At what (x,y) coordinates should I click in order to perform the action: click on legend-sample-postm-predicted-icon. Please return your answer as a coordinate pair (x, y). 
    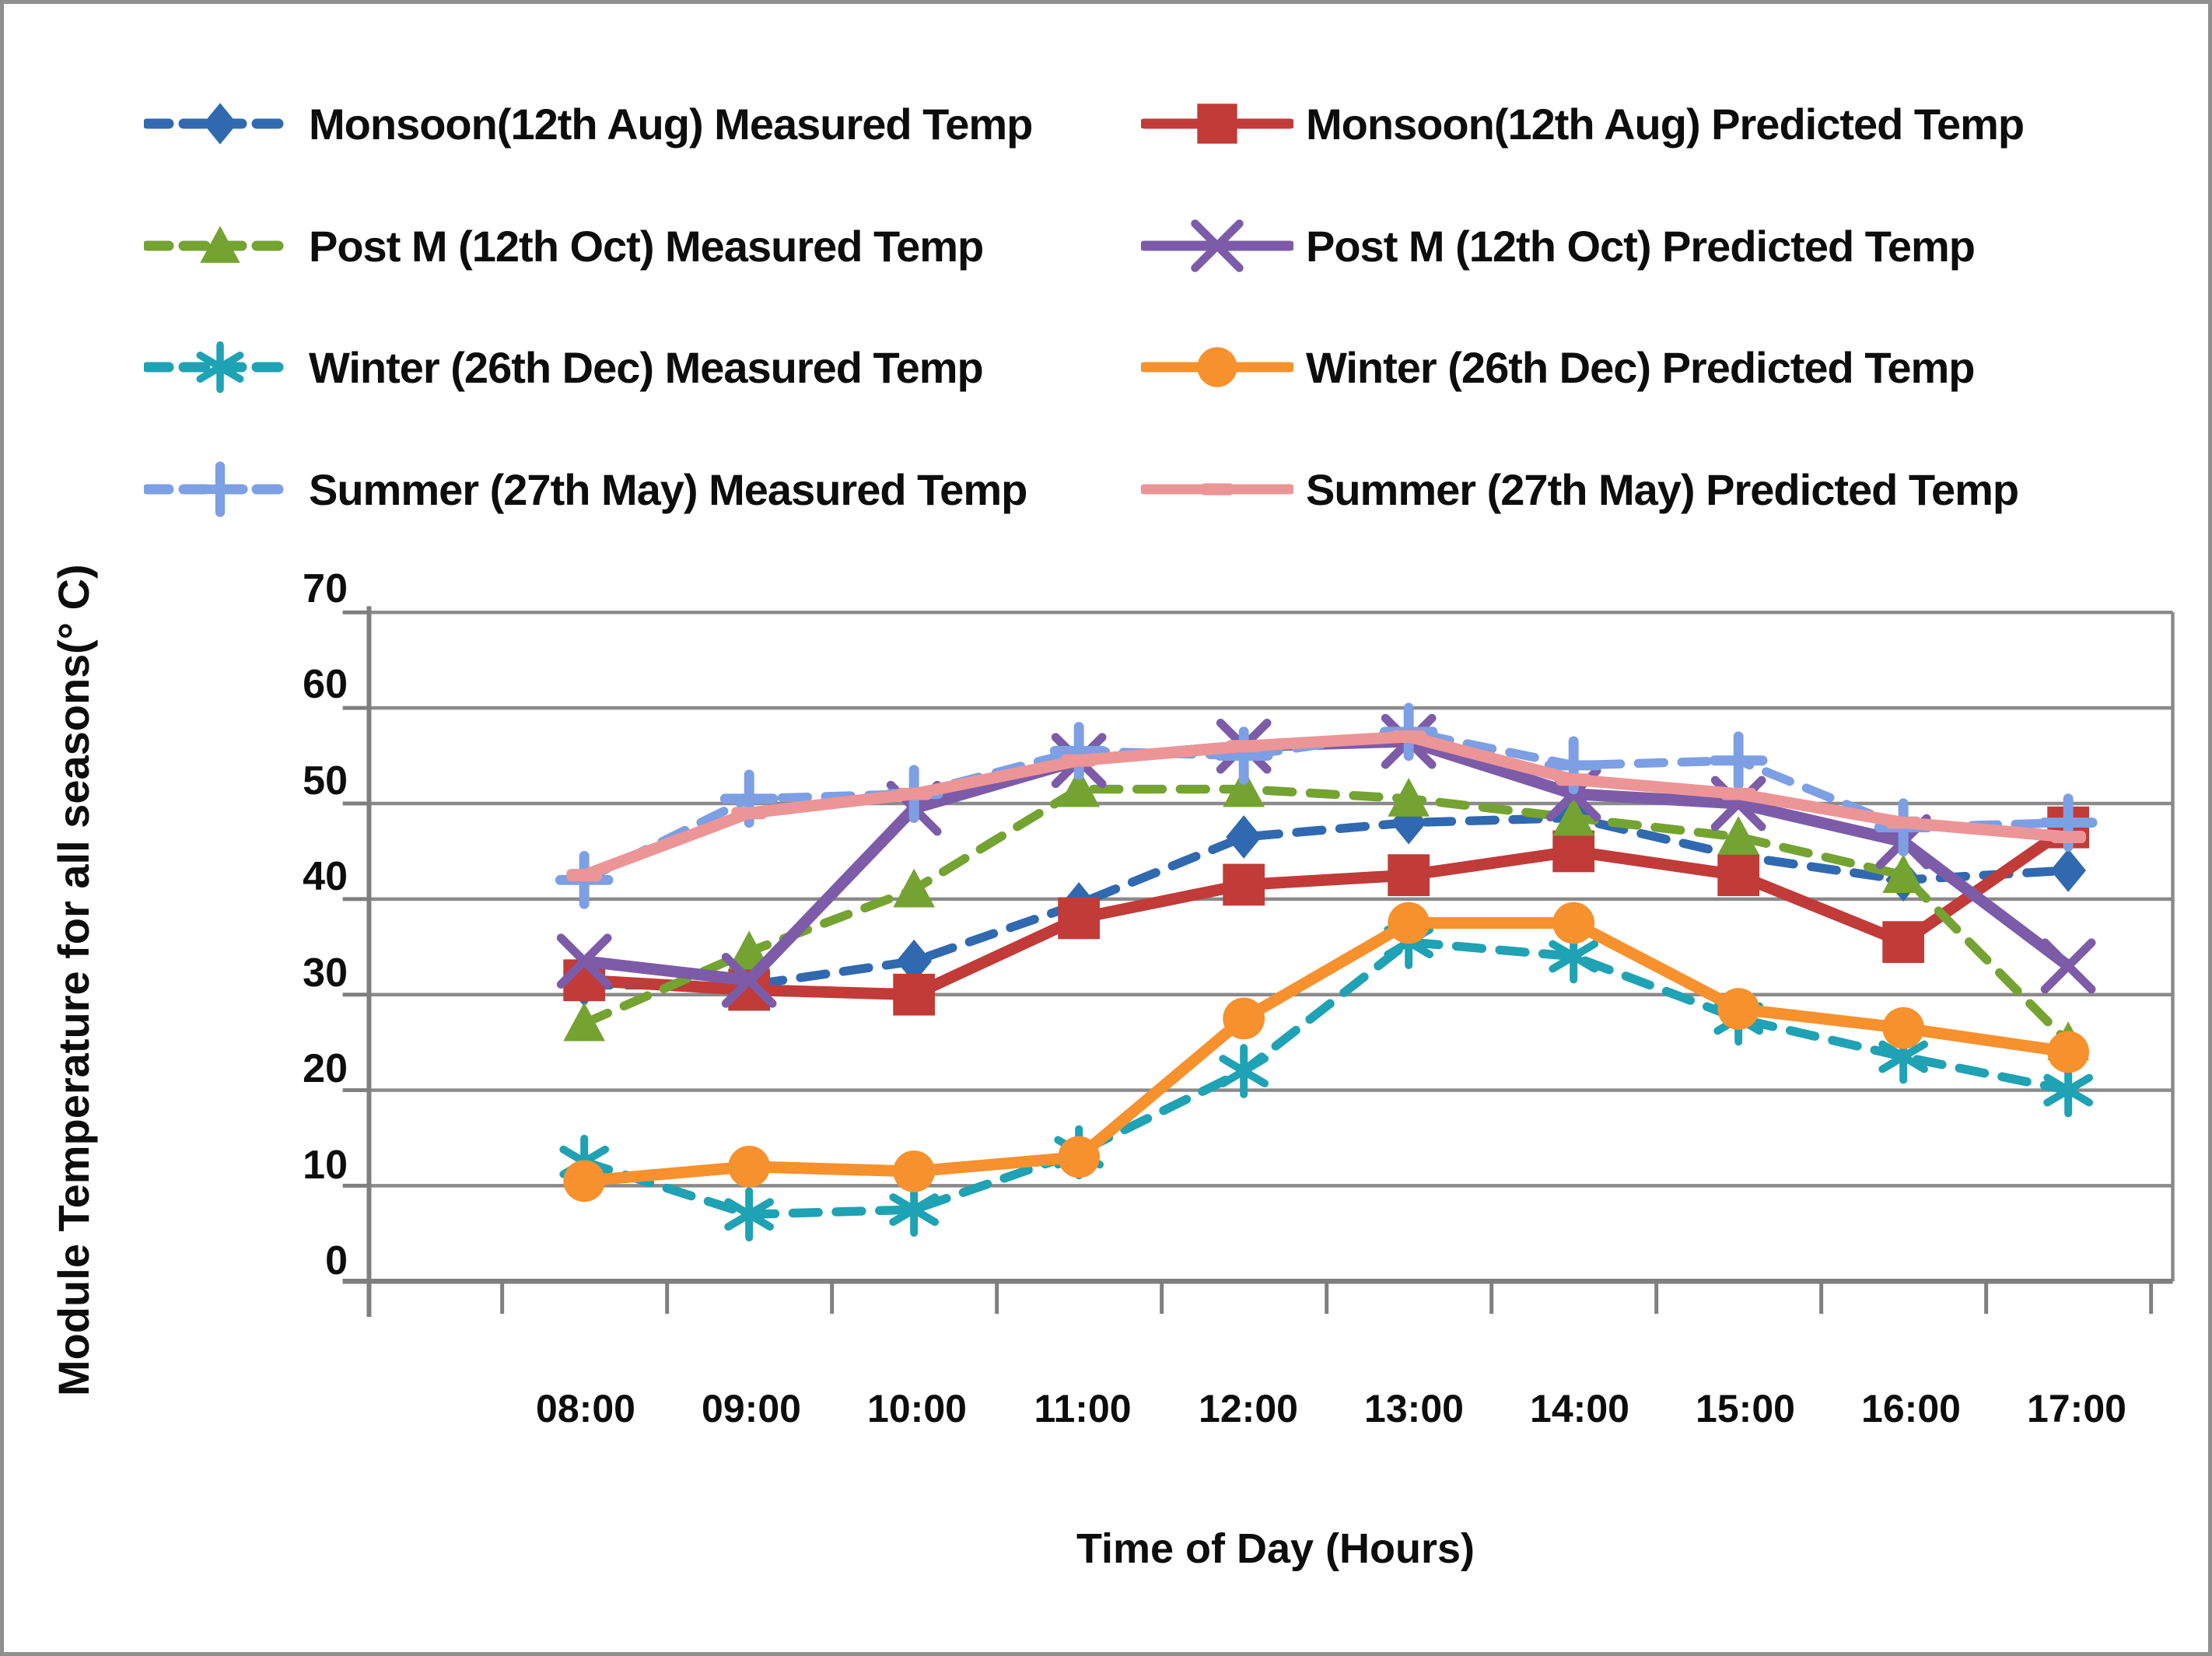
    Looking at the image, I should click on (1217, 245).